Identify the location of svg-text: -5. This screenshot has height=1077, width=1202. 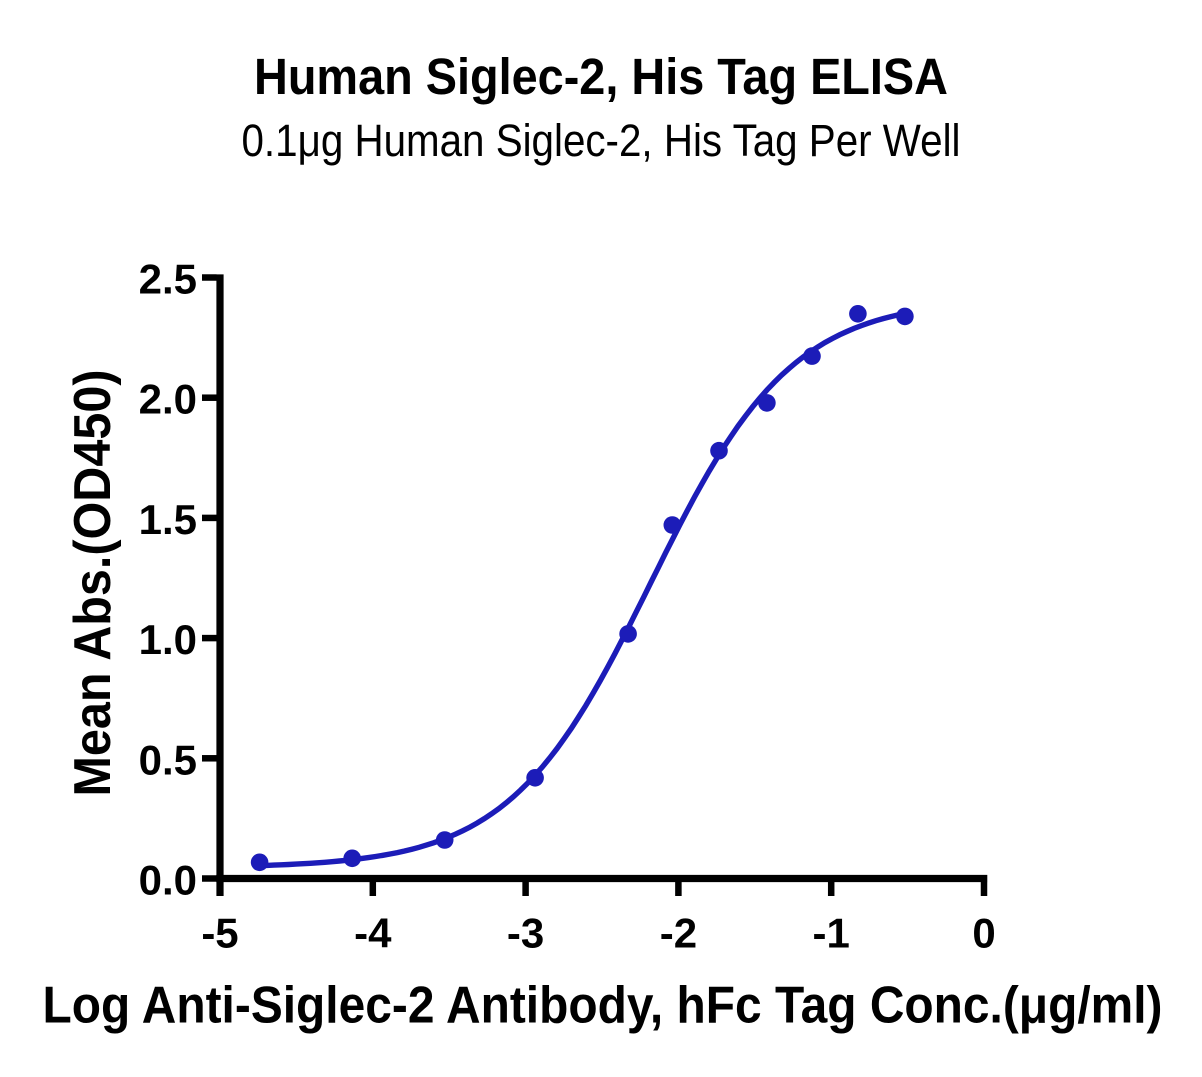
(219, 933).